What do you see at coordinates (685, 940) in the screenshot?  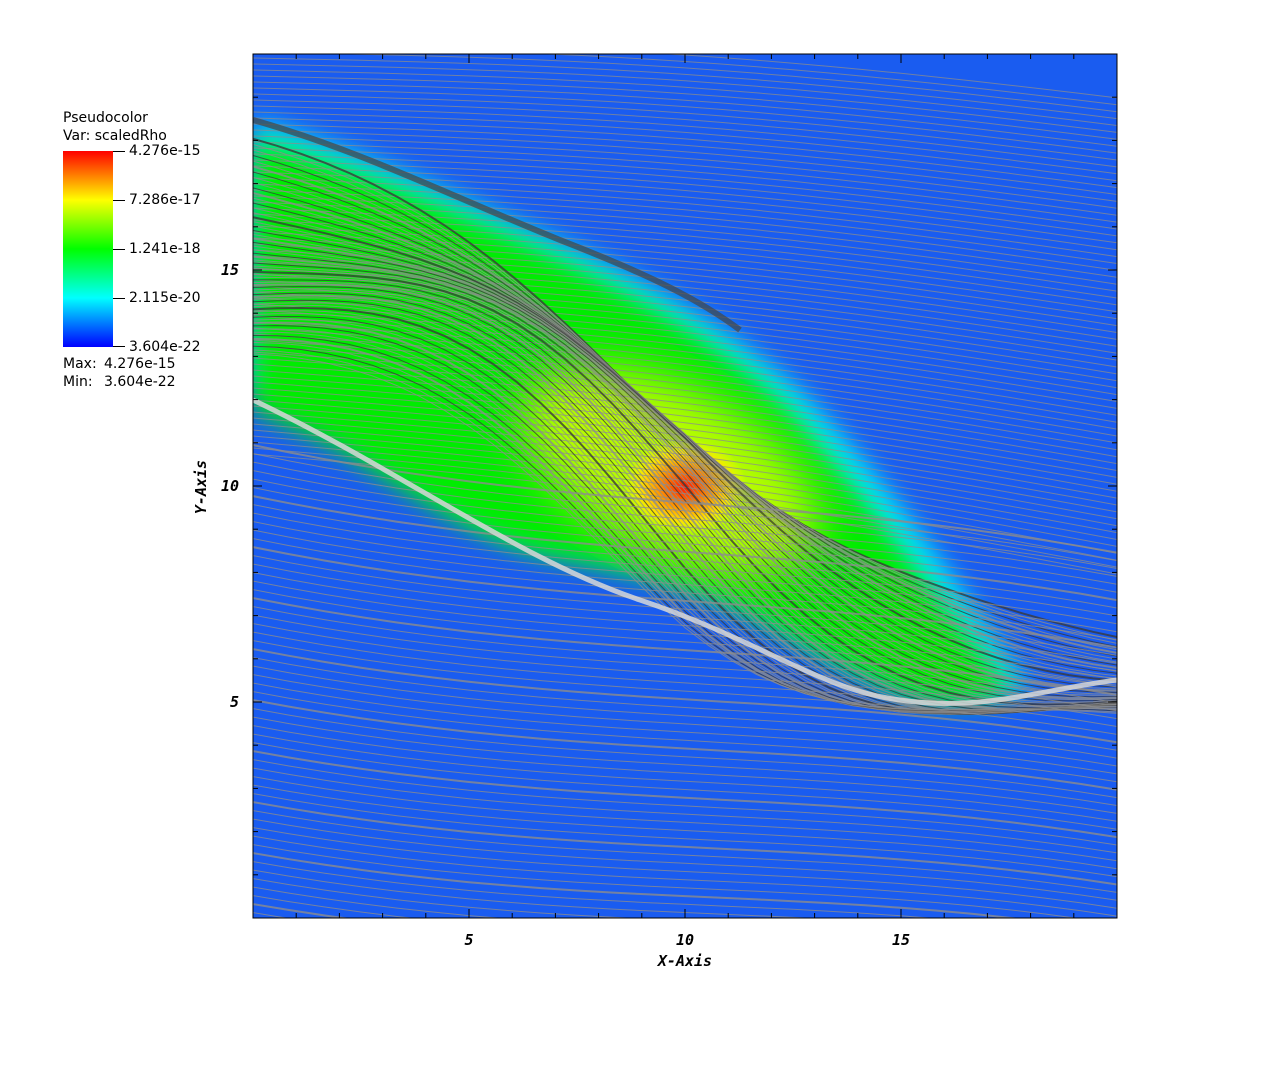 I see `x-tick-label-10: 10` at bounding box center [685, 940].